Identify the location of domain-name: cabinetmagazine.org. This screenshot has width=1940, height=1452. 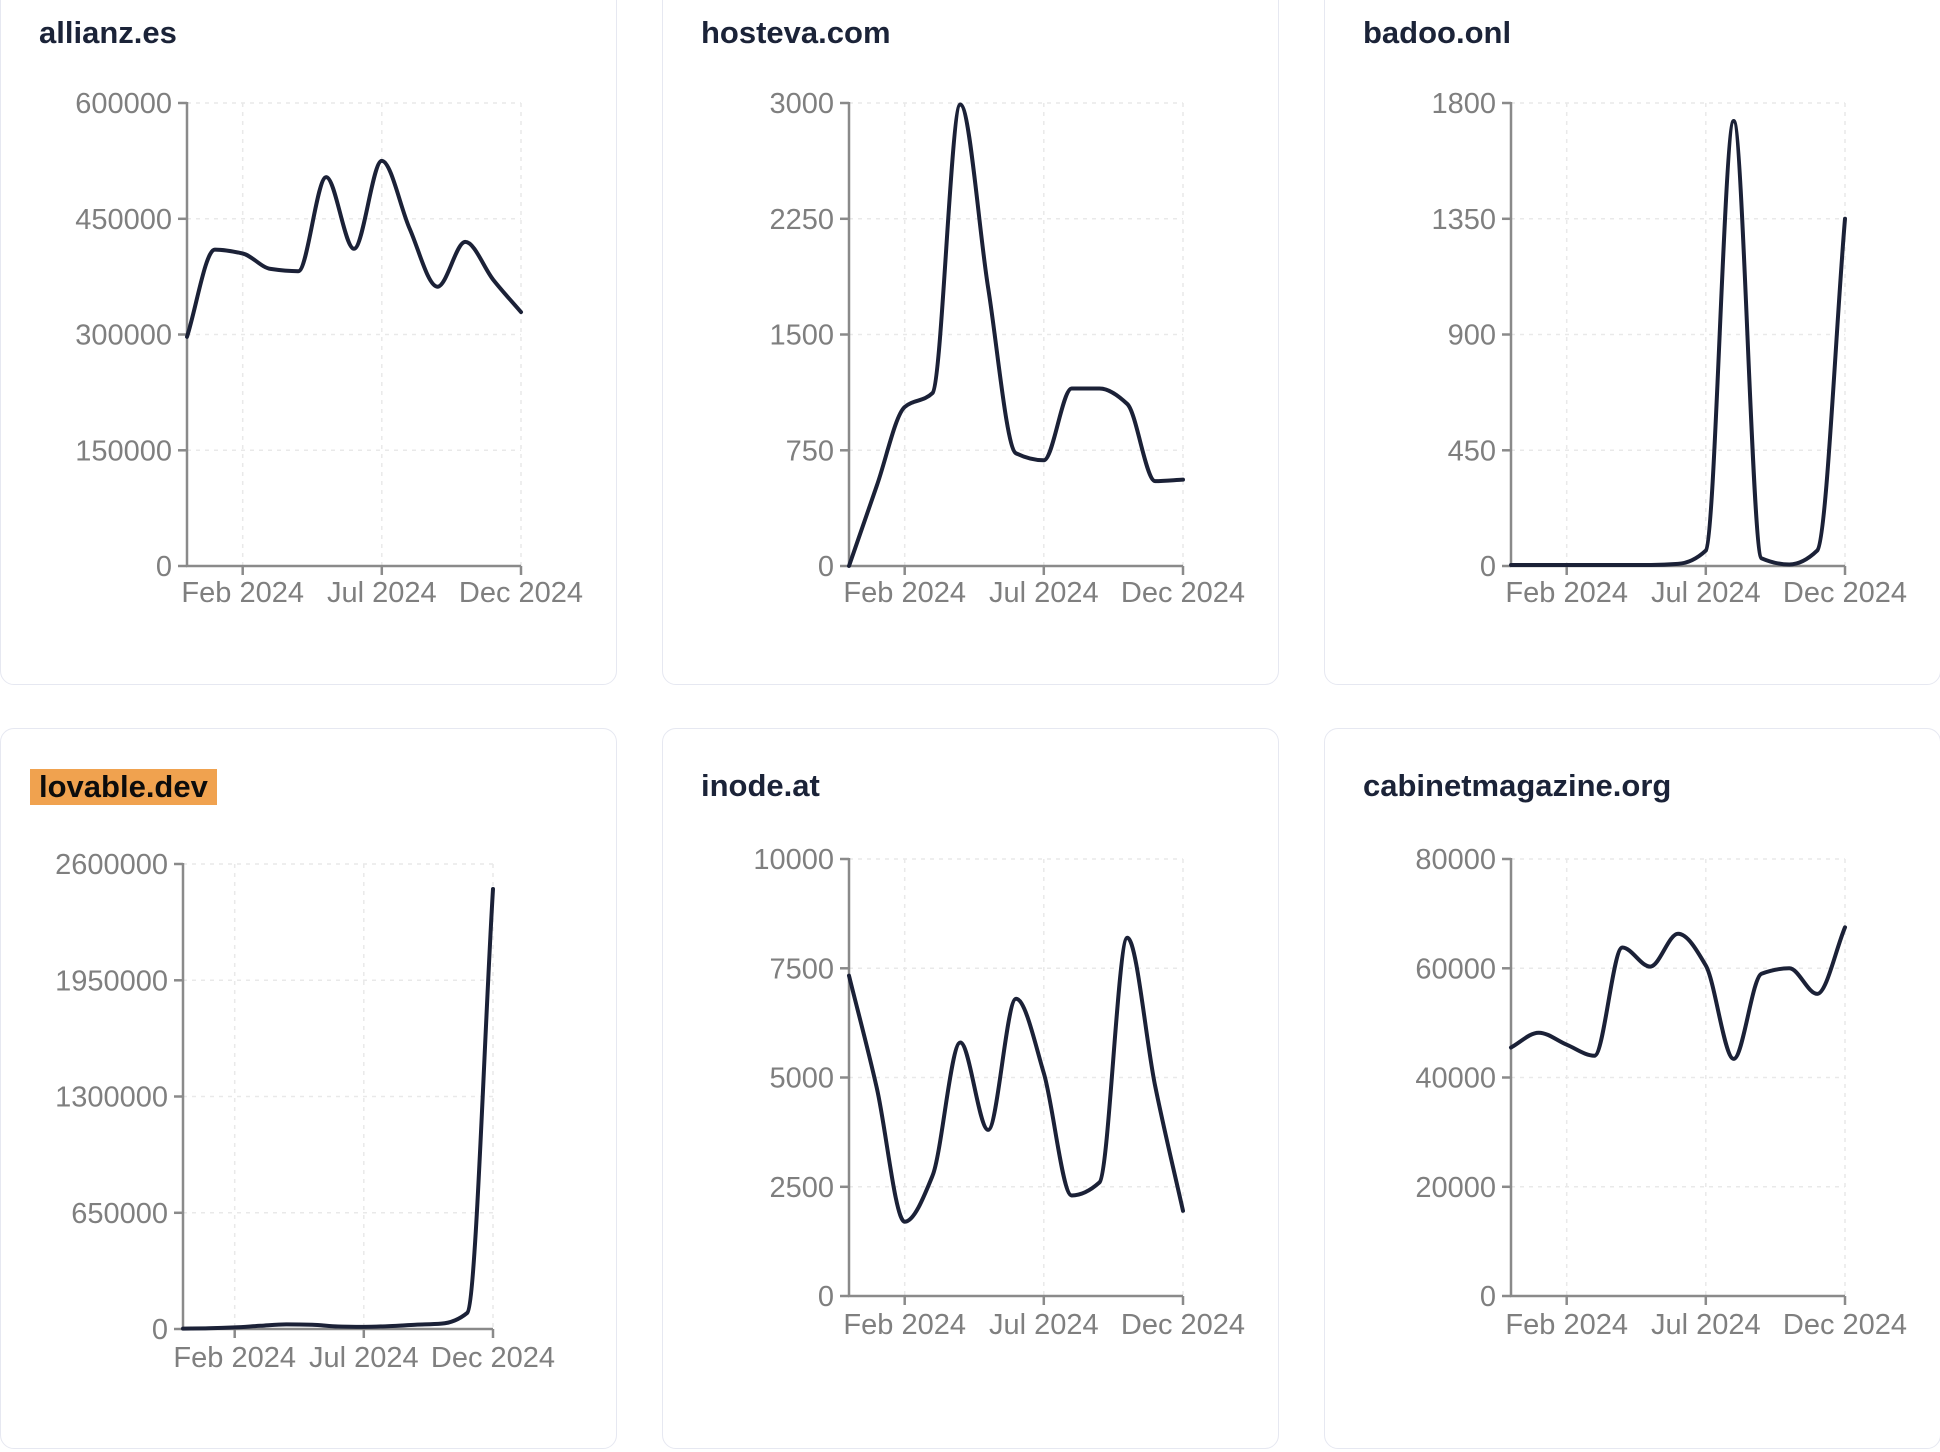
(1517, 785).